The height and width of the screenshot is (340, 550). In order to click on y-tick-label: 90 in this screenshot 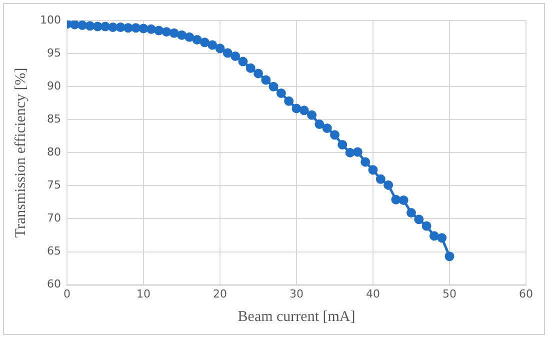, I will do `click(53, 86)`.